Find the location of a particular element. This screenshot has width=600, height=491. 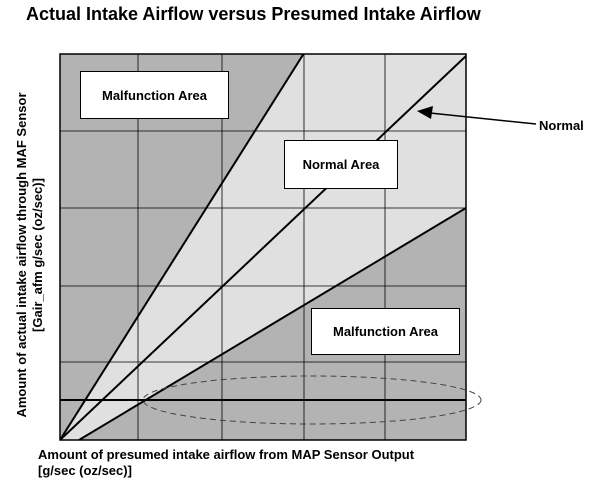

normal-callout-label: Normal is located at coordinates (561, 125).